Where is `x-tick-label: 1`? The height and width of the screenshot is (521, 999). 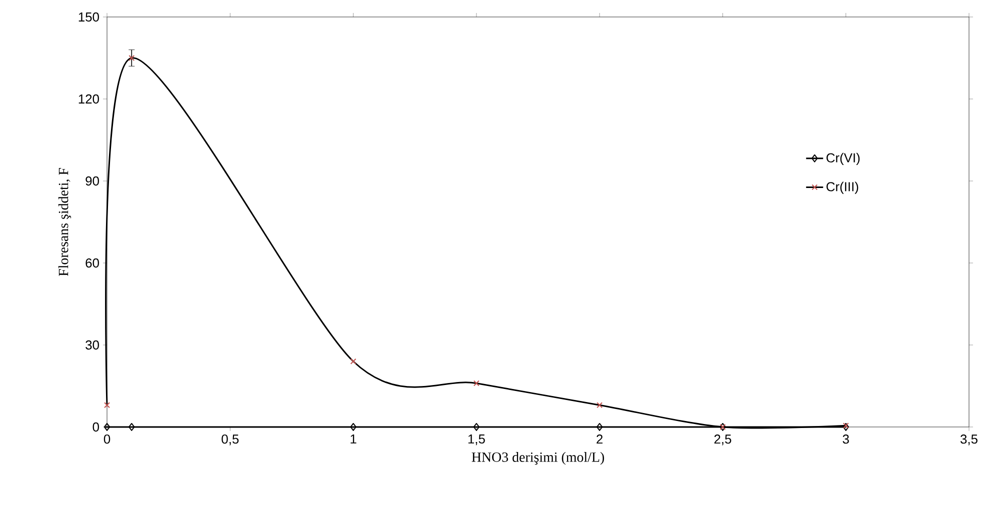
x-tick-label: 1 is located at coordinates (353, 439).